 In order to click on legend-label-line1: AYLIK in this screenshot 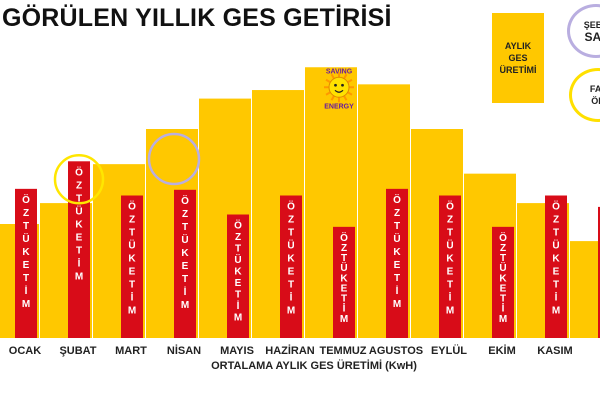, I will do `click(518, 46)`.